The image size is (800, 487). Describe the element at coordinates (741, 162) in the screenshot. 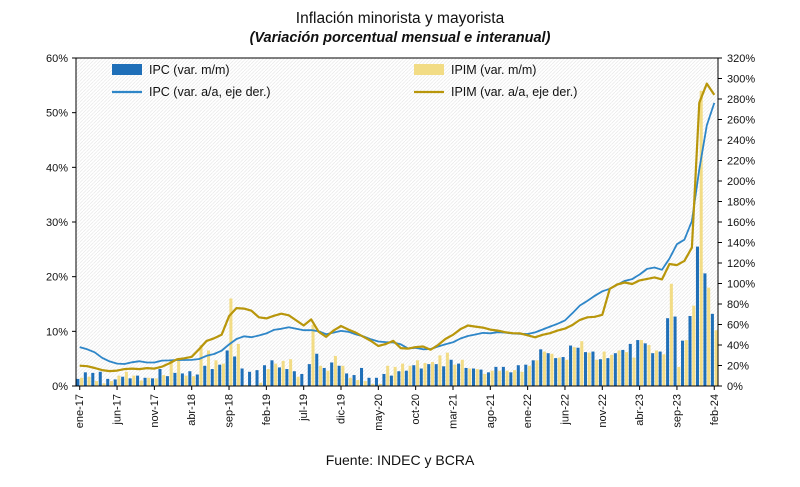

I see `svg-text: 220%` at that location.